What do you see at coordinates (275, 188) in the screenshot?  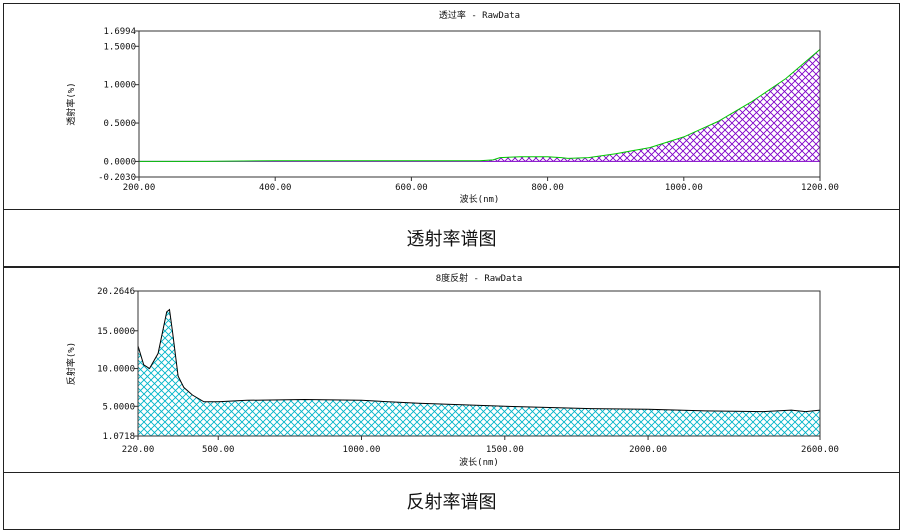 I see `x-tick-label: 400.00` at bounding box center [275, 188].